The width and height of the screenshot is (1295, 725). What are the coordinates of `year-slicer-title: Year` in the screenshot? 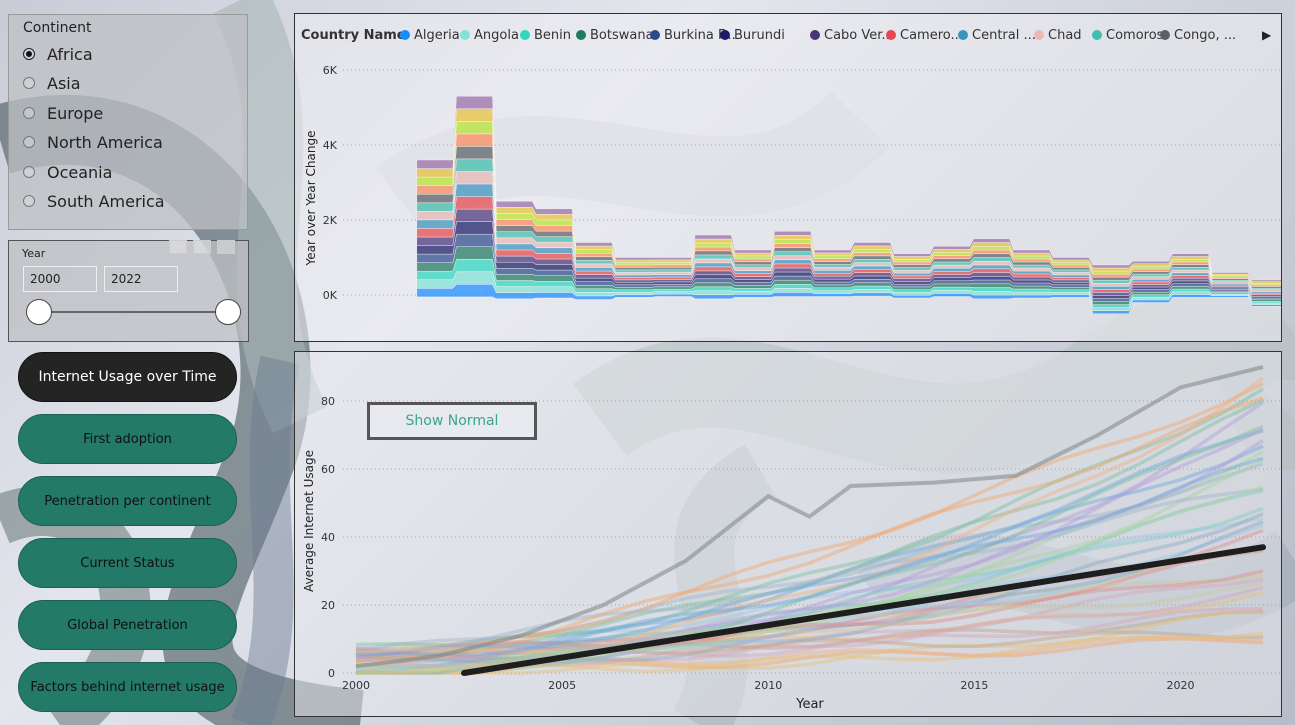 It's located at (34, 253).